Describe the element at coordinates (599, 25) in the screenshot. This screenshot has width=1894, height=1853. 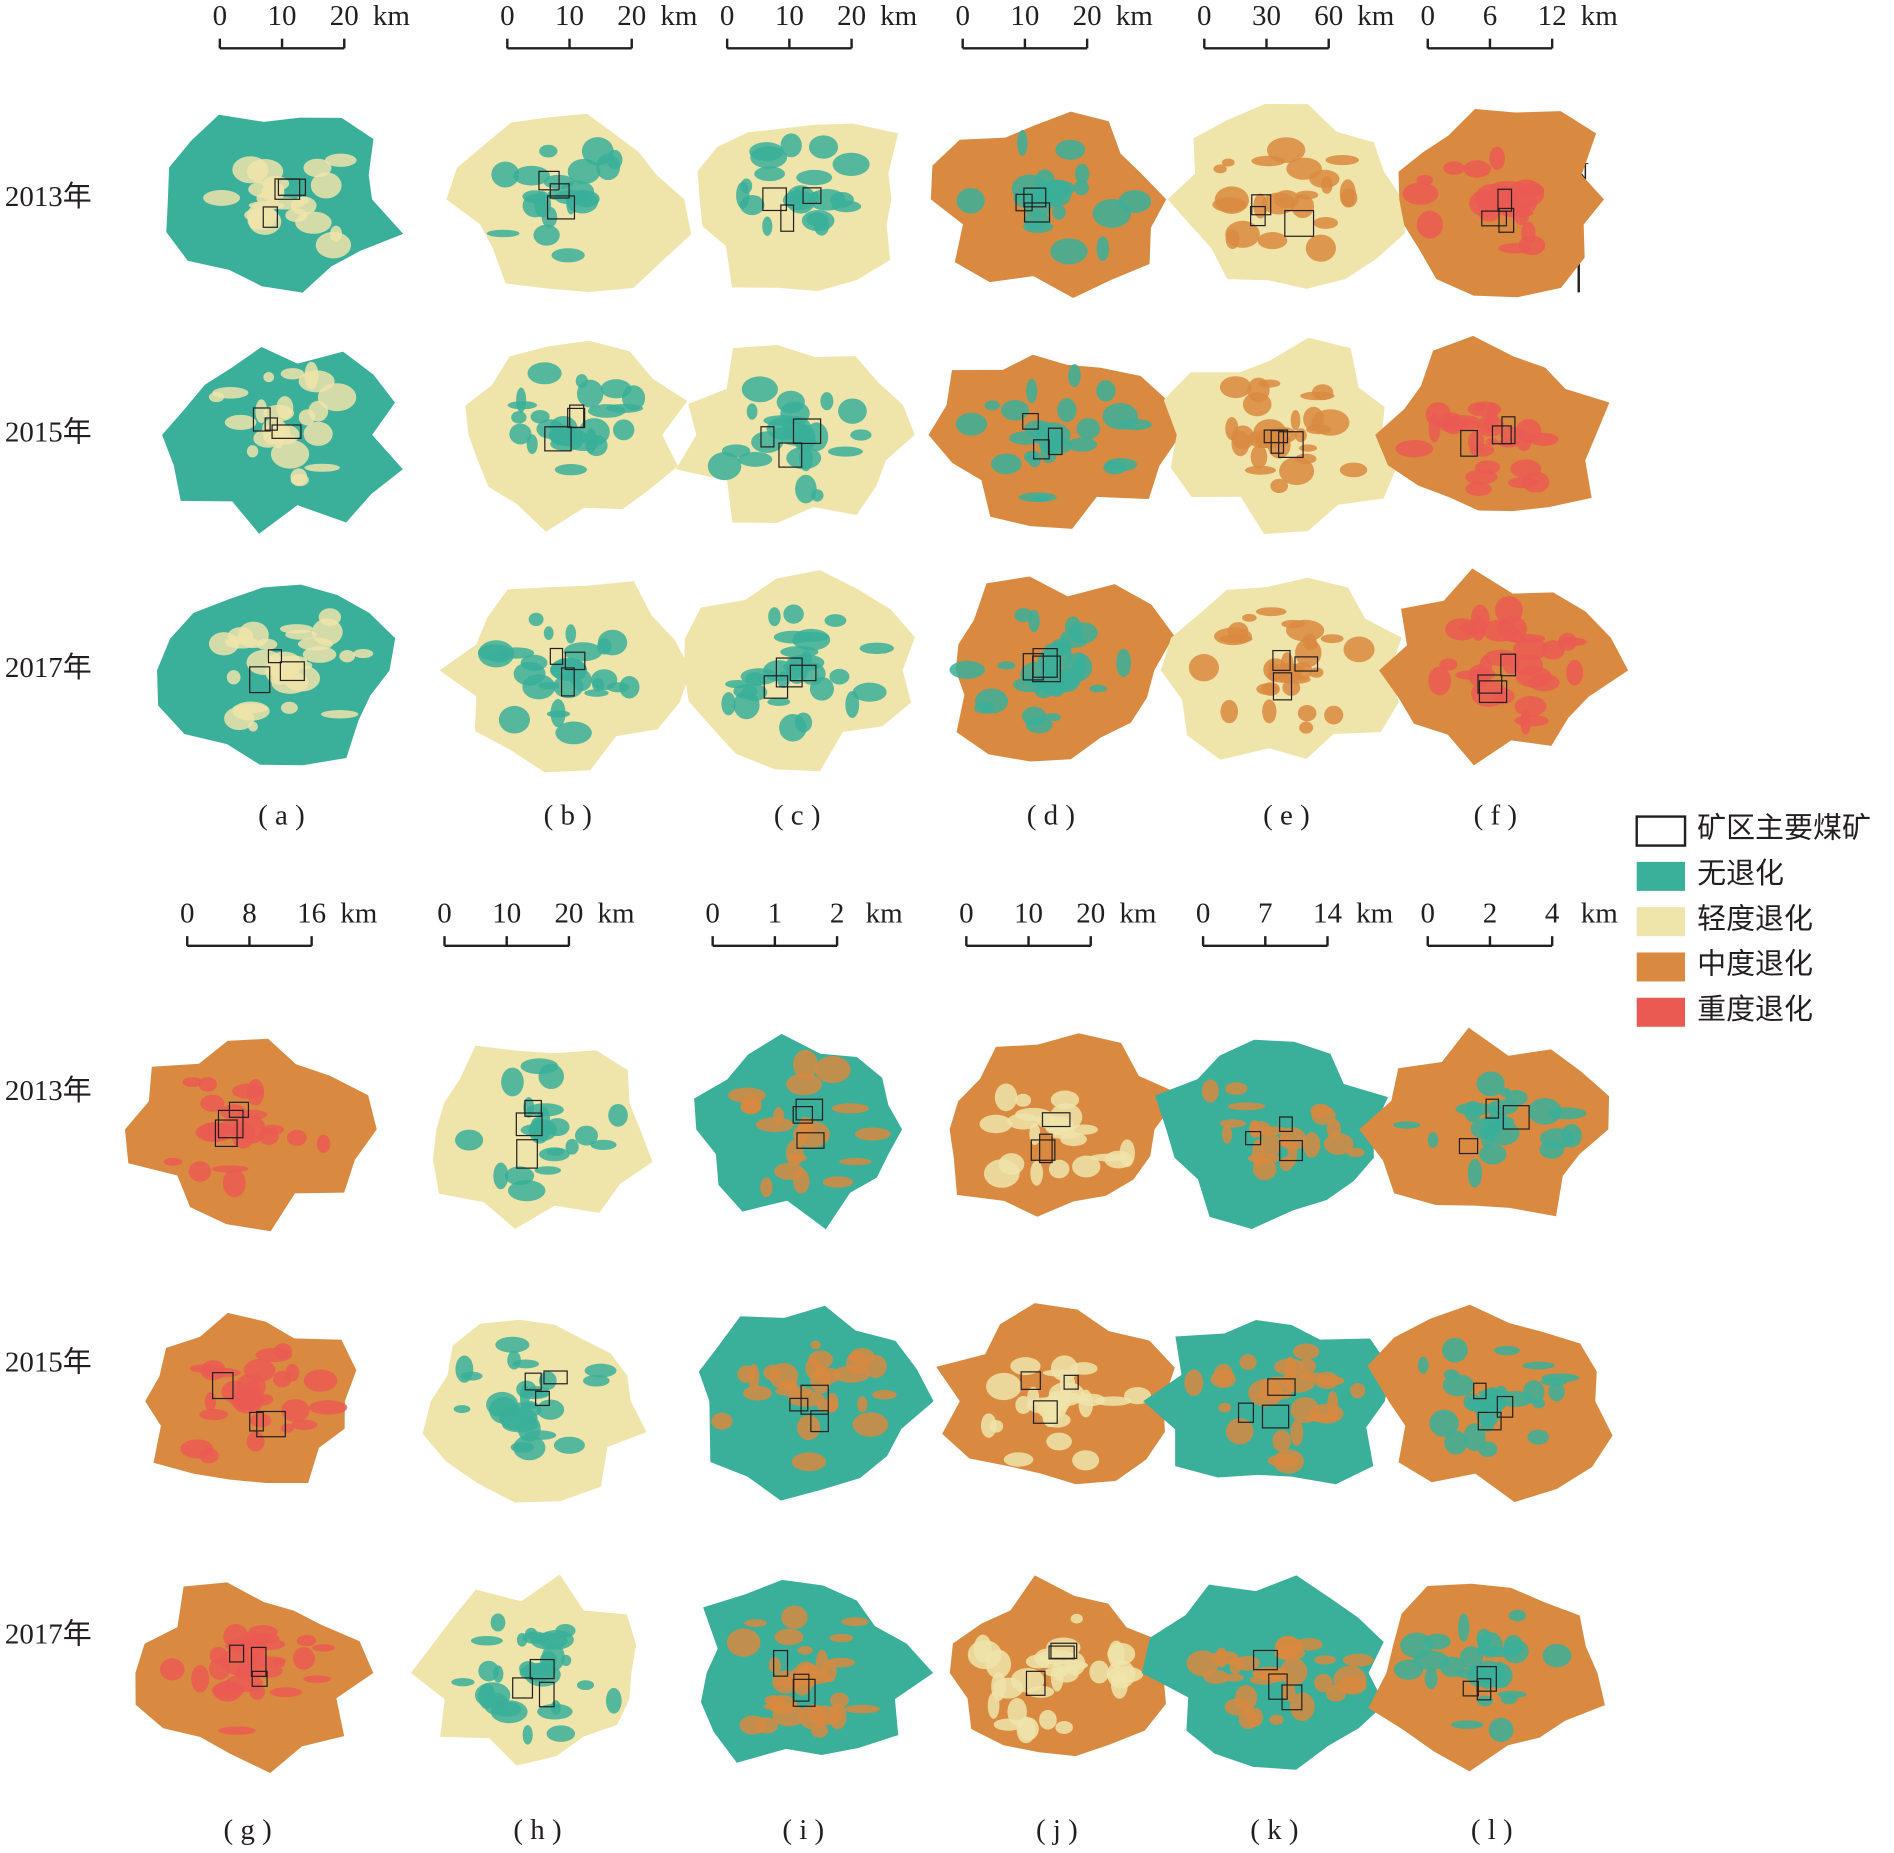
I see `scale-bar: 0 10 20 km` at that location.